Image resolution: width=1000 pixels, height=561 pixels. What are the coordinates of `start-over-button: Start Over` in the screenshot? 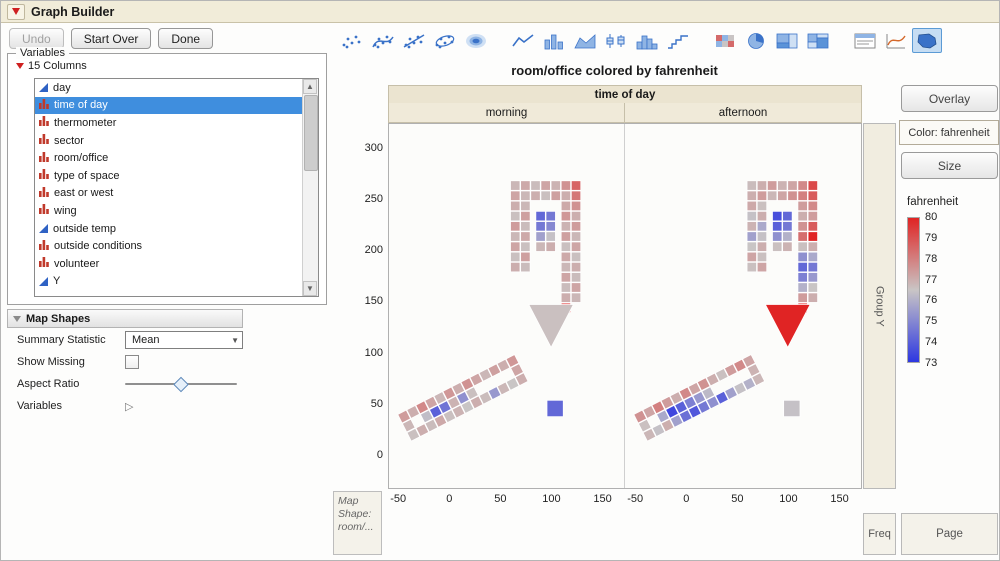 It's located at (111, 38).